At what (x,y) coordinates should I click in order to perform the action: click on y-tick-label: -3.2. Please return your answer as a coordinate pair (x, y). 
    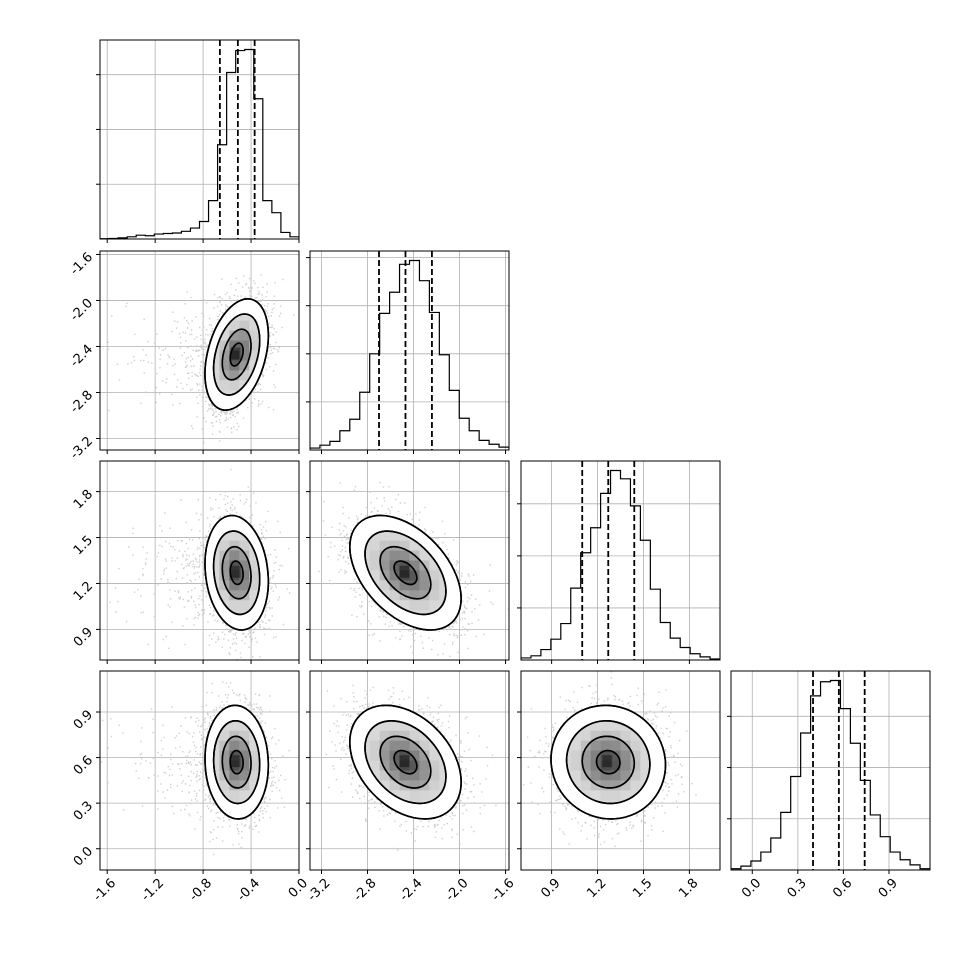
    Looking at the image, I should click on (81, 448).